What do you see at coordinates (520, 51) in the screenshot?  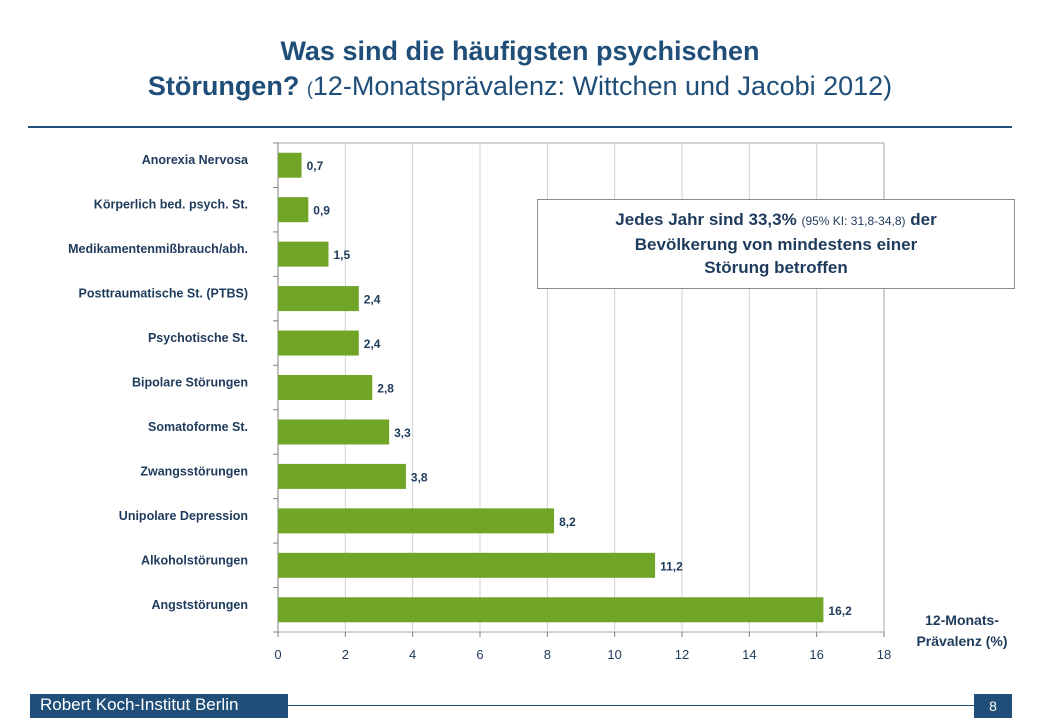 I see `title-line-1: Was sind die häufigsten psychischen` at bounding box center [520, 51].